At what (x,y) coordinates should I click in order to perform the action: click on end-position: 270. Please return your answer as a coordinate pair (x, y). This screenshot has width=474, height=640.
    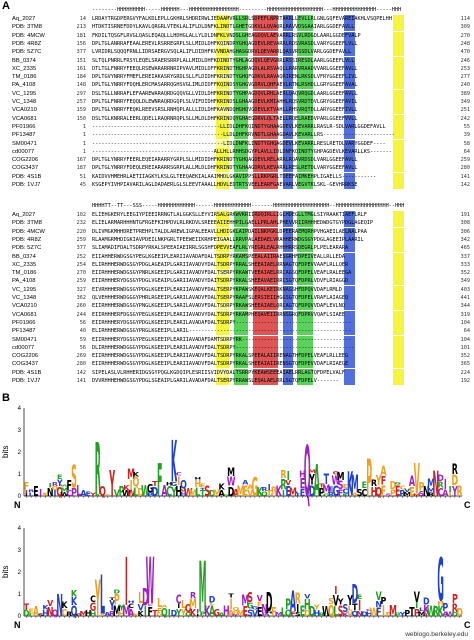
    Looking at the image, I should click on (465, 35).